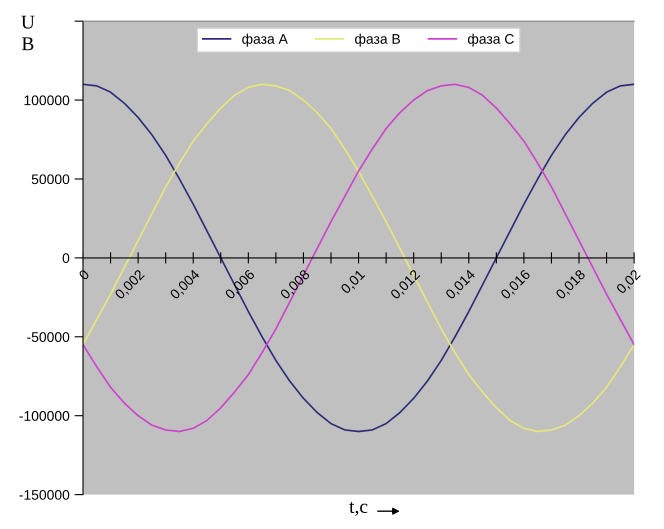  I want to click on y-tick-label: 0, so click(66, 258).